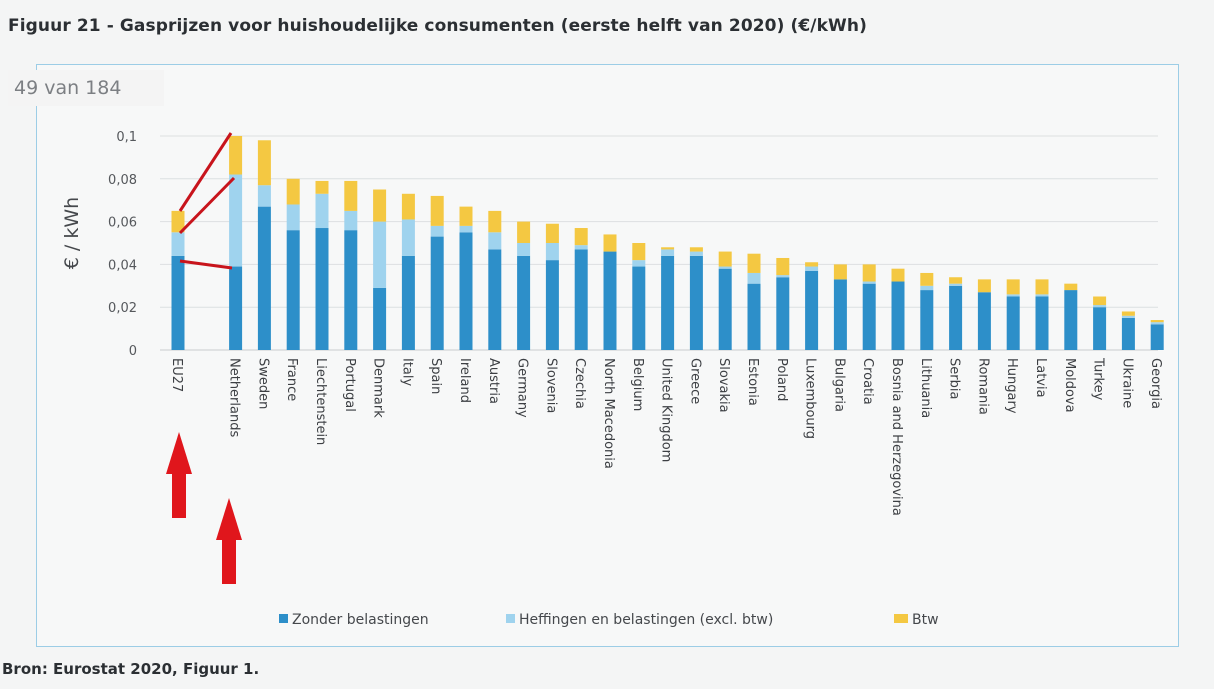  What do you see at coordinates (522, 388) in the screenshot?
I see `category-label: Germany` at bounding box center [522, 388].